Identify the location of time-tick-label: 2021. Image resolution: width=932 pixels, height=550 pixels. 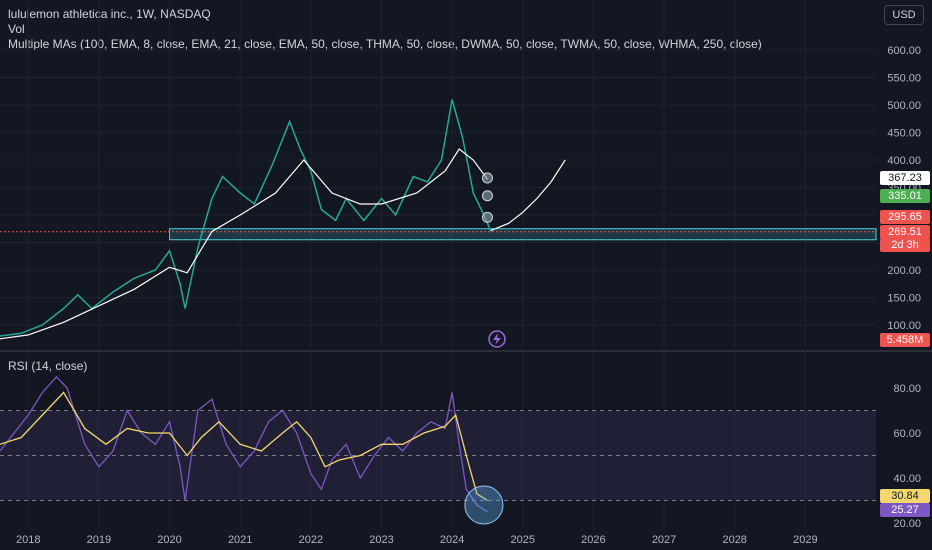
(240, 540).